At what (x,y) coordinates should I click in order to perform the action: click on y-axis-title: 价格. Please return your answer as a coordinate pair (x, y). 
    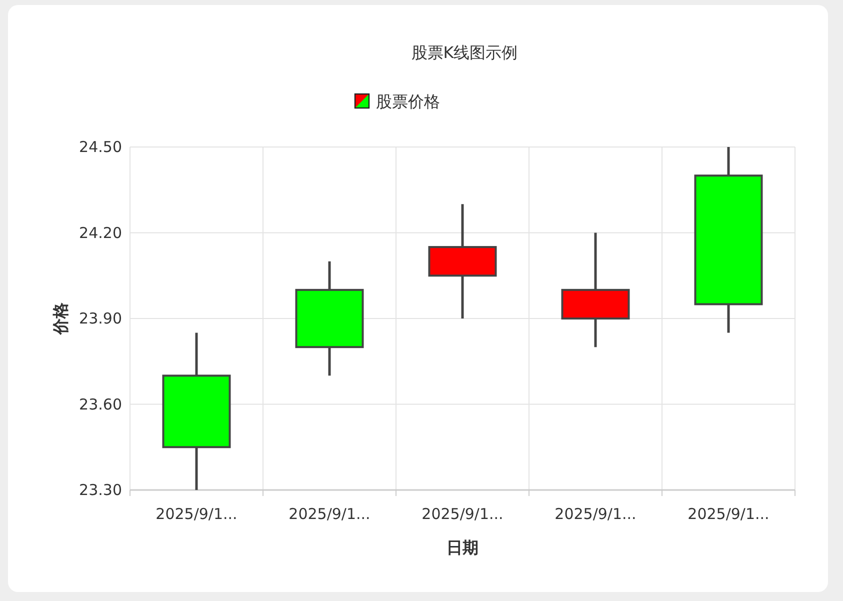
    Looking at the image, I should click on (60, 319).